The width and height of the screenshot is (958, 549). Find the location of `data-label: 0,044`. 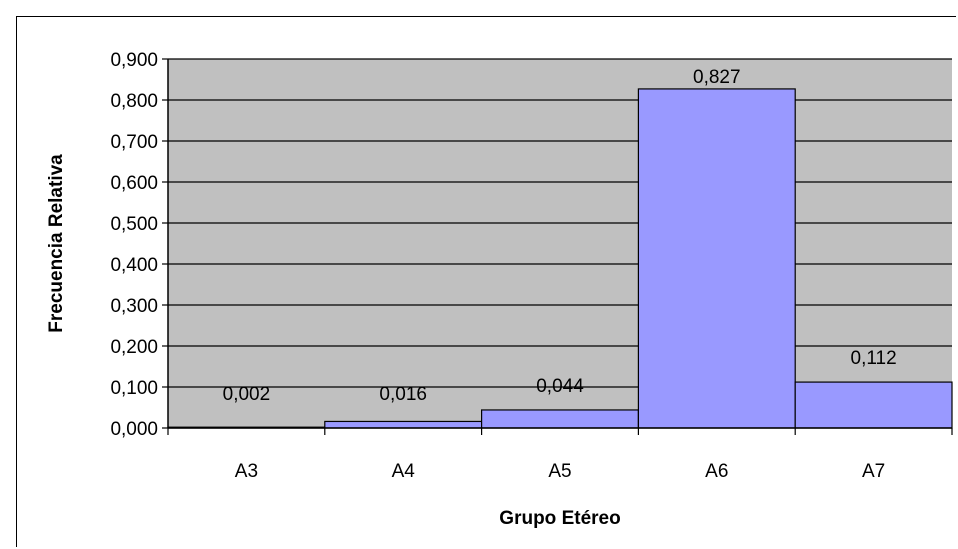

data-label: 0,044 is located at coordinates (560, 386).